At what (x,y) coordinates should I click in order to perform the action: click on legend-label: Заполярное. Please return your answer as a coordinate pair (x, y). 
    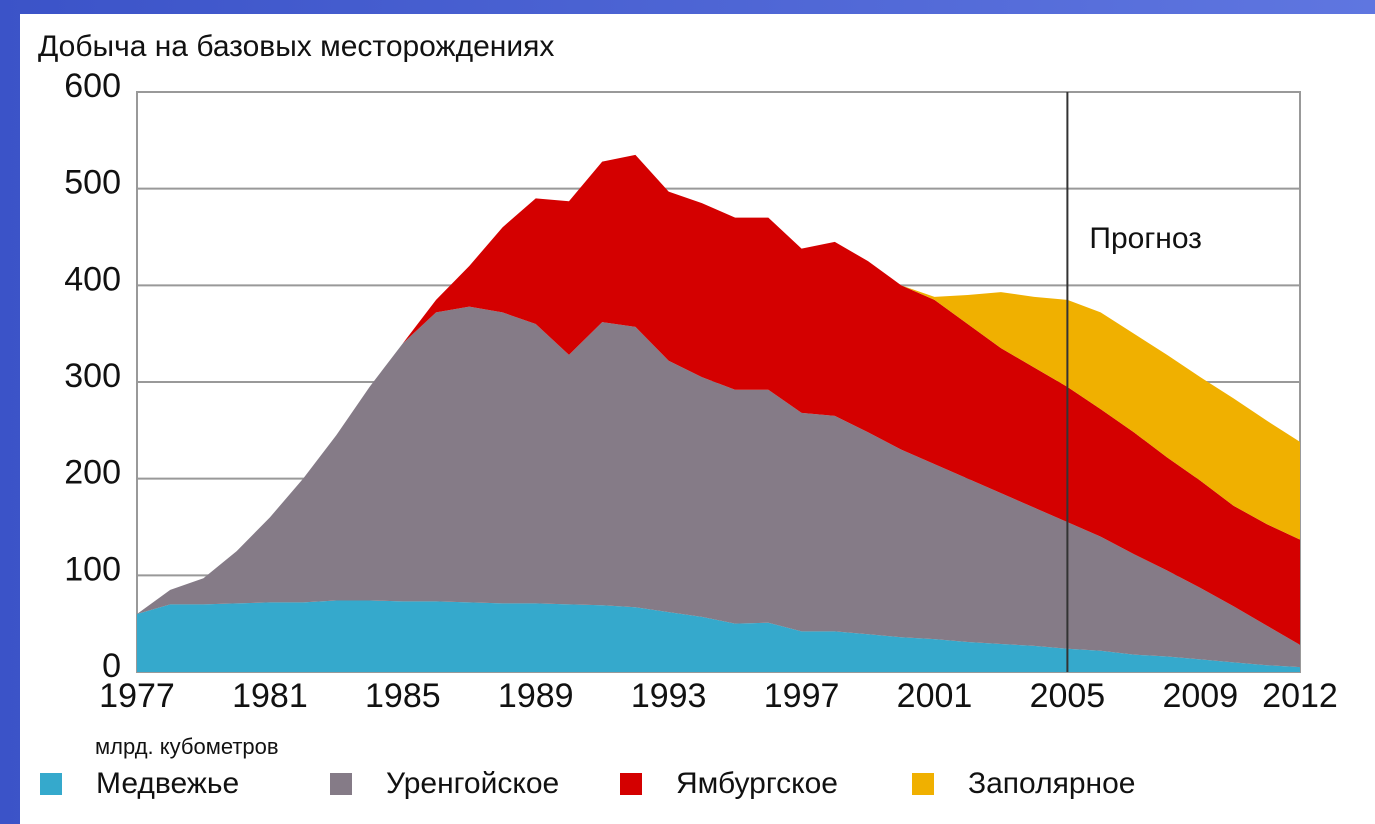
    Looking at the image, I should click on (1051, 783).